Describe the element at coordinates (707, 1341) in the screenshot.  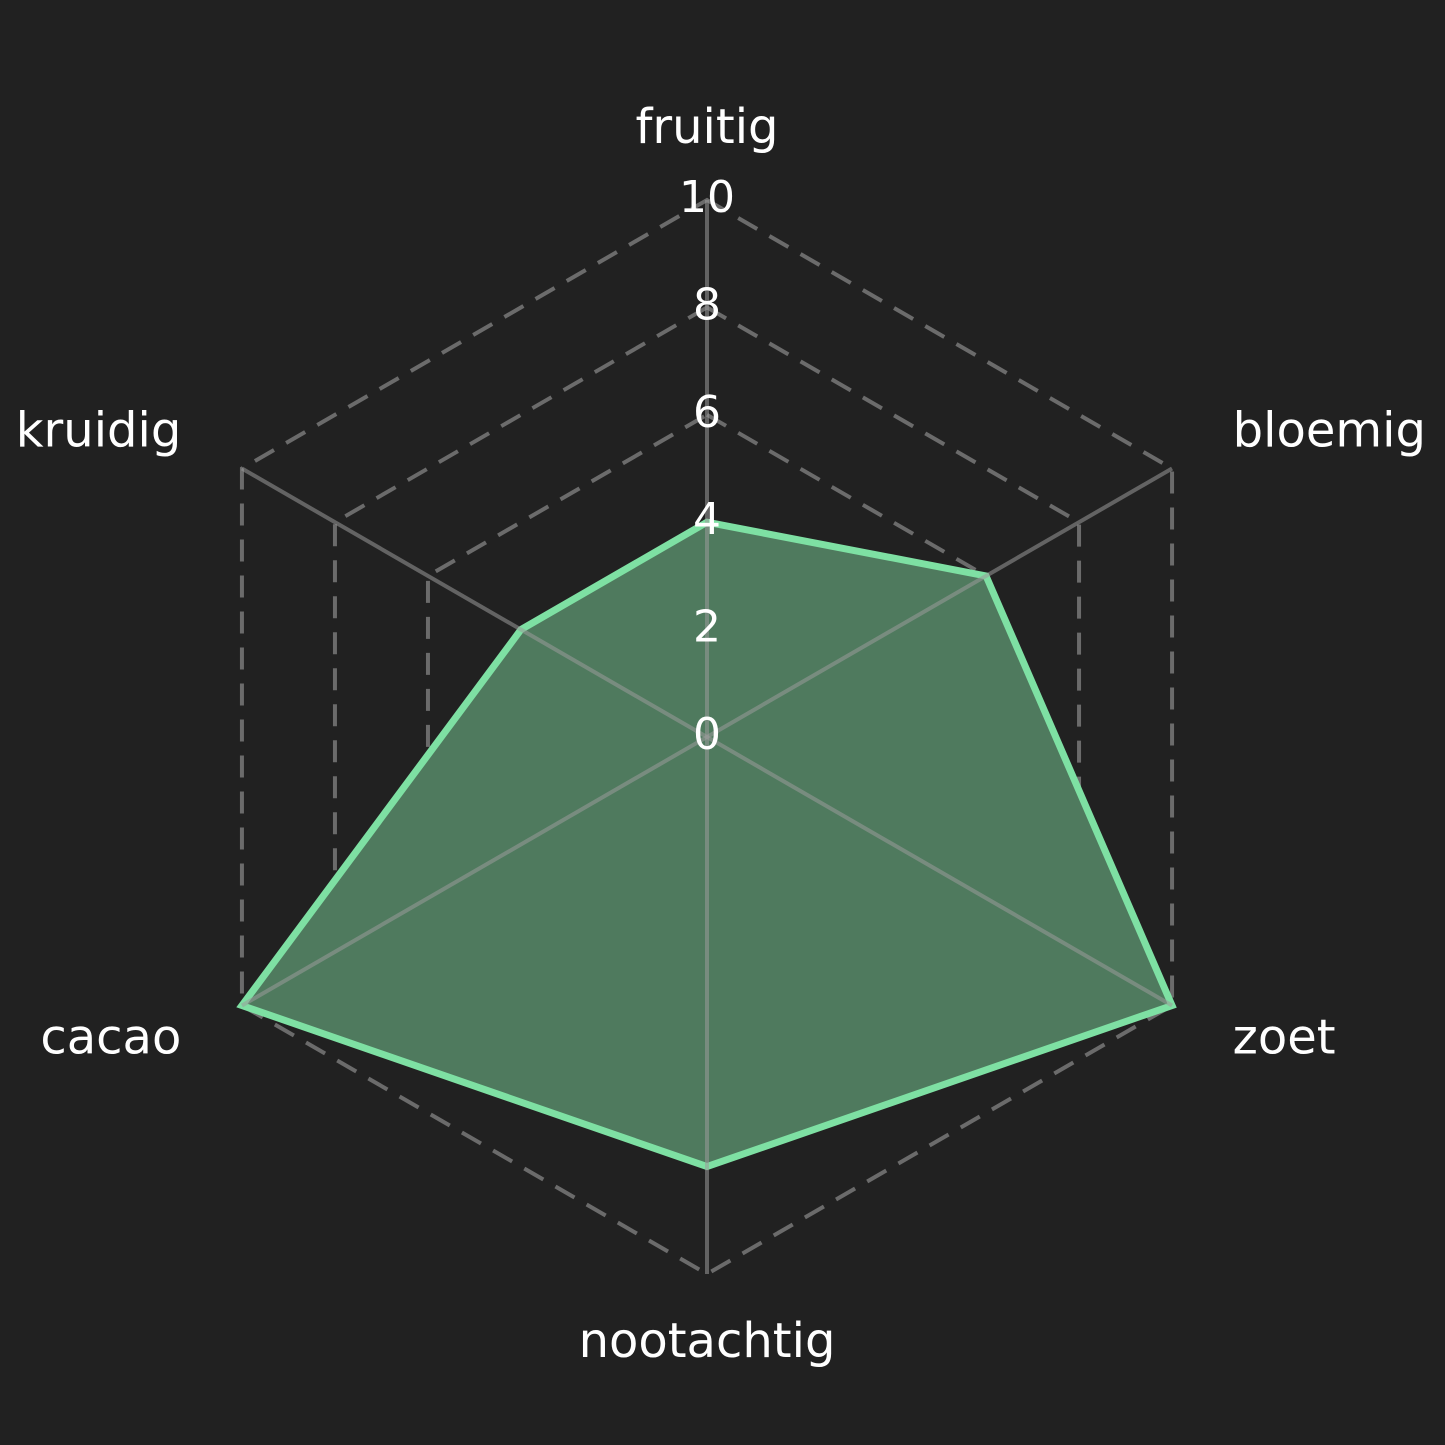
I see `axis-label-nootachtig: nootachtig` at that location.